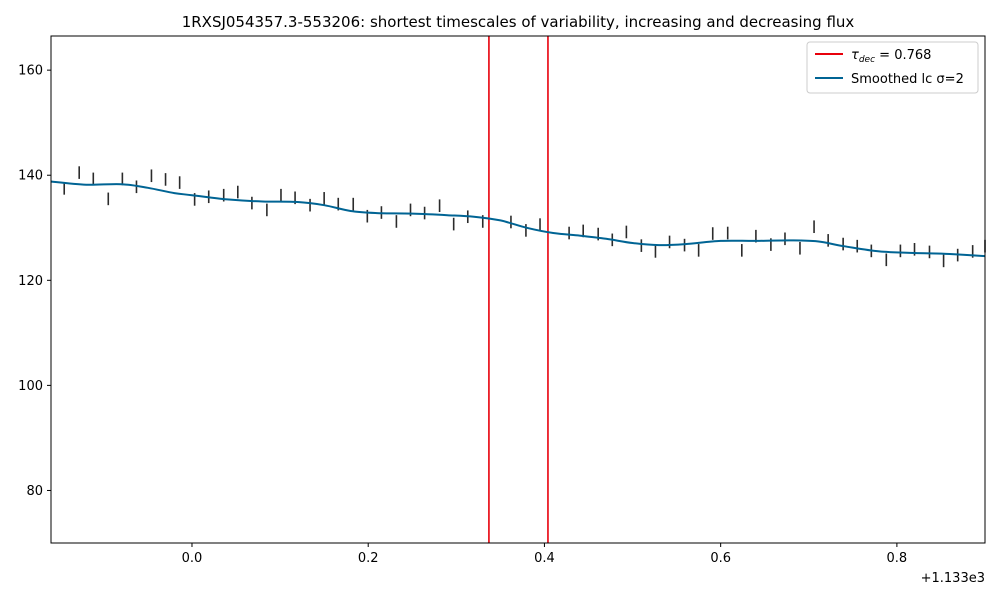  I want to click on x-axis-offset-label: +1.133e3, so click(953, 578).